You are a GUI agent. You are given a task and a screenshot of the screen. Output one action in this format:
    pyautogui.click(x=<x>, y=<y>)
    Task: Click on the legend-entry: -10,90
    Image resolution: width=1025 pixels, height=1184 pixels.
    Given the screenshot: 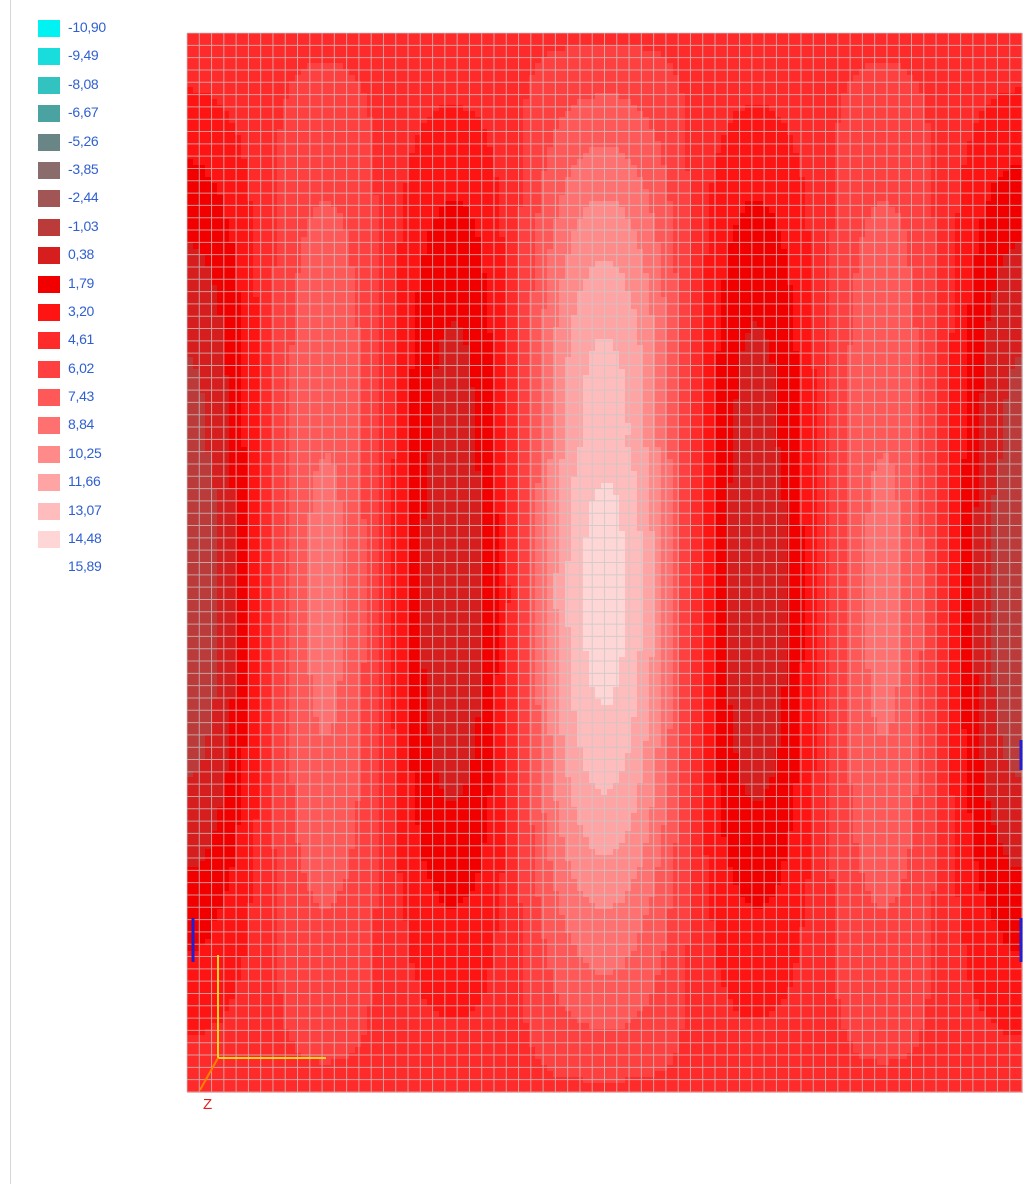 What is the action you would take?
    pyautogui.click(x=93, y=30)
    